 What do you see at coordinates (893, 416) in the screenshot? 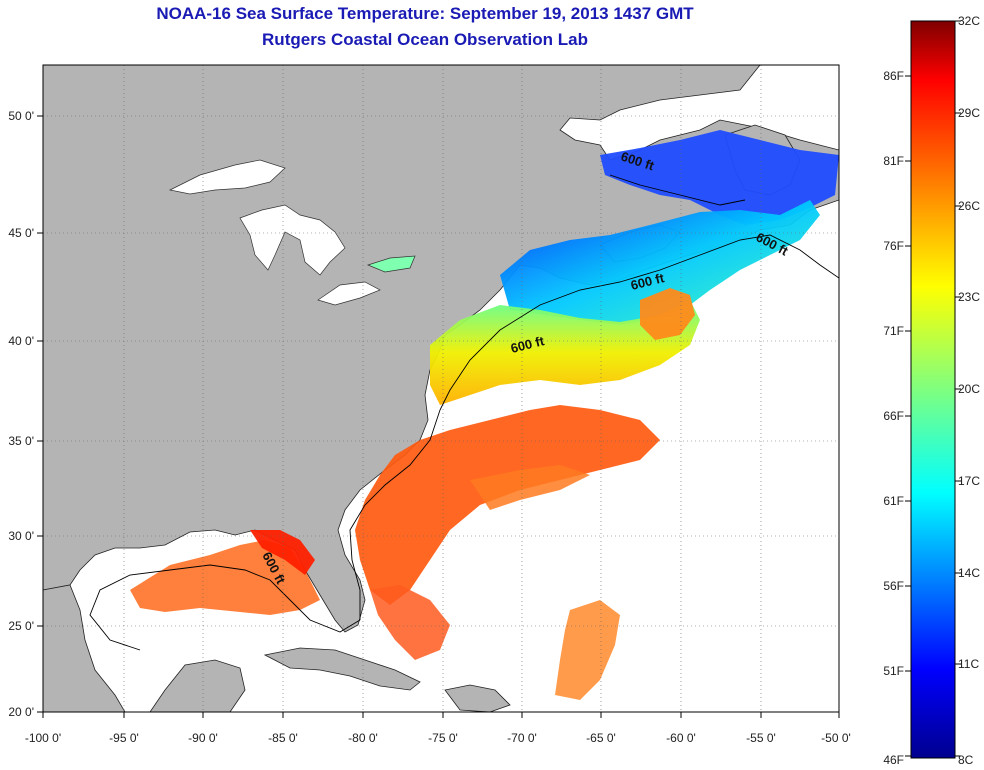
I see `cb-f-66: 66F` at bounding box center [893, 416].